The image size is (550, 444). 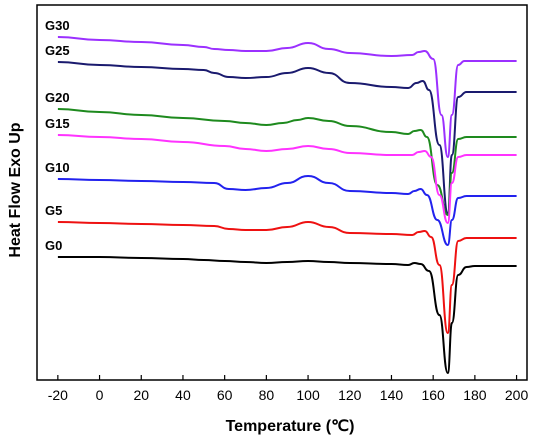 What do you see at coordinates (57, 25) in the screenshot?
I see `series-label-g30: G30` at bounding box center [57, 25].